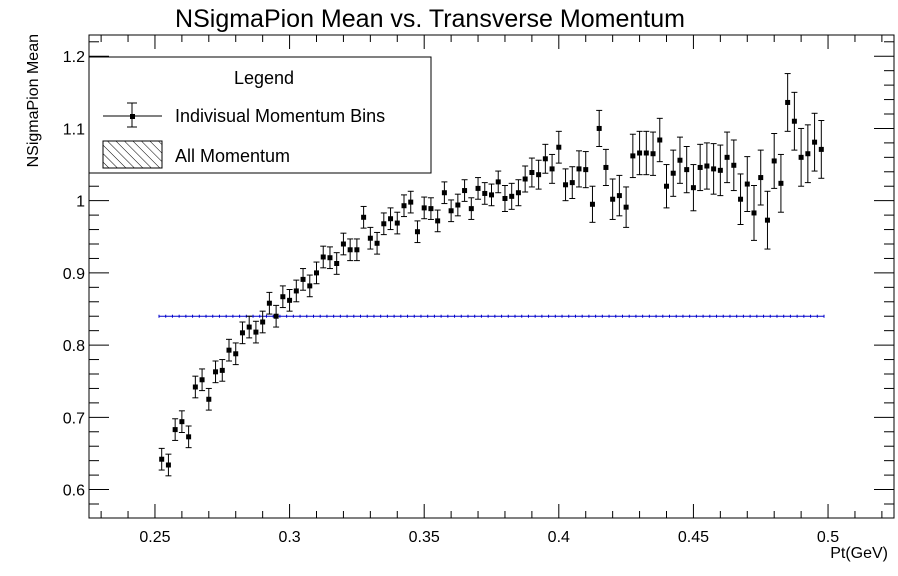 Image resolution: width=898 pixels, height=576 pixels. What do you see at coordinates (74, 346) in the screenshot?
I see `y-tick-label: 0.8` at bounding box center [74, 346].